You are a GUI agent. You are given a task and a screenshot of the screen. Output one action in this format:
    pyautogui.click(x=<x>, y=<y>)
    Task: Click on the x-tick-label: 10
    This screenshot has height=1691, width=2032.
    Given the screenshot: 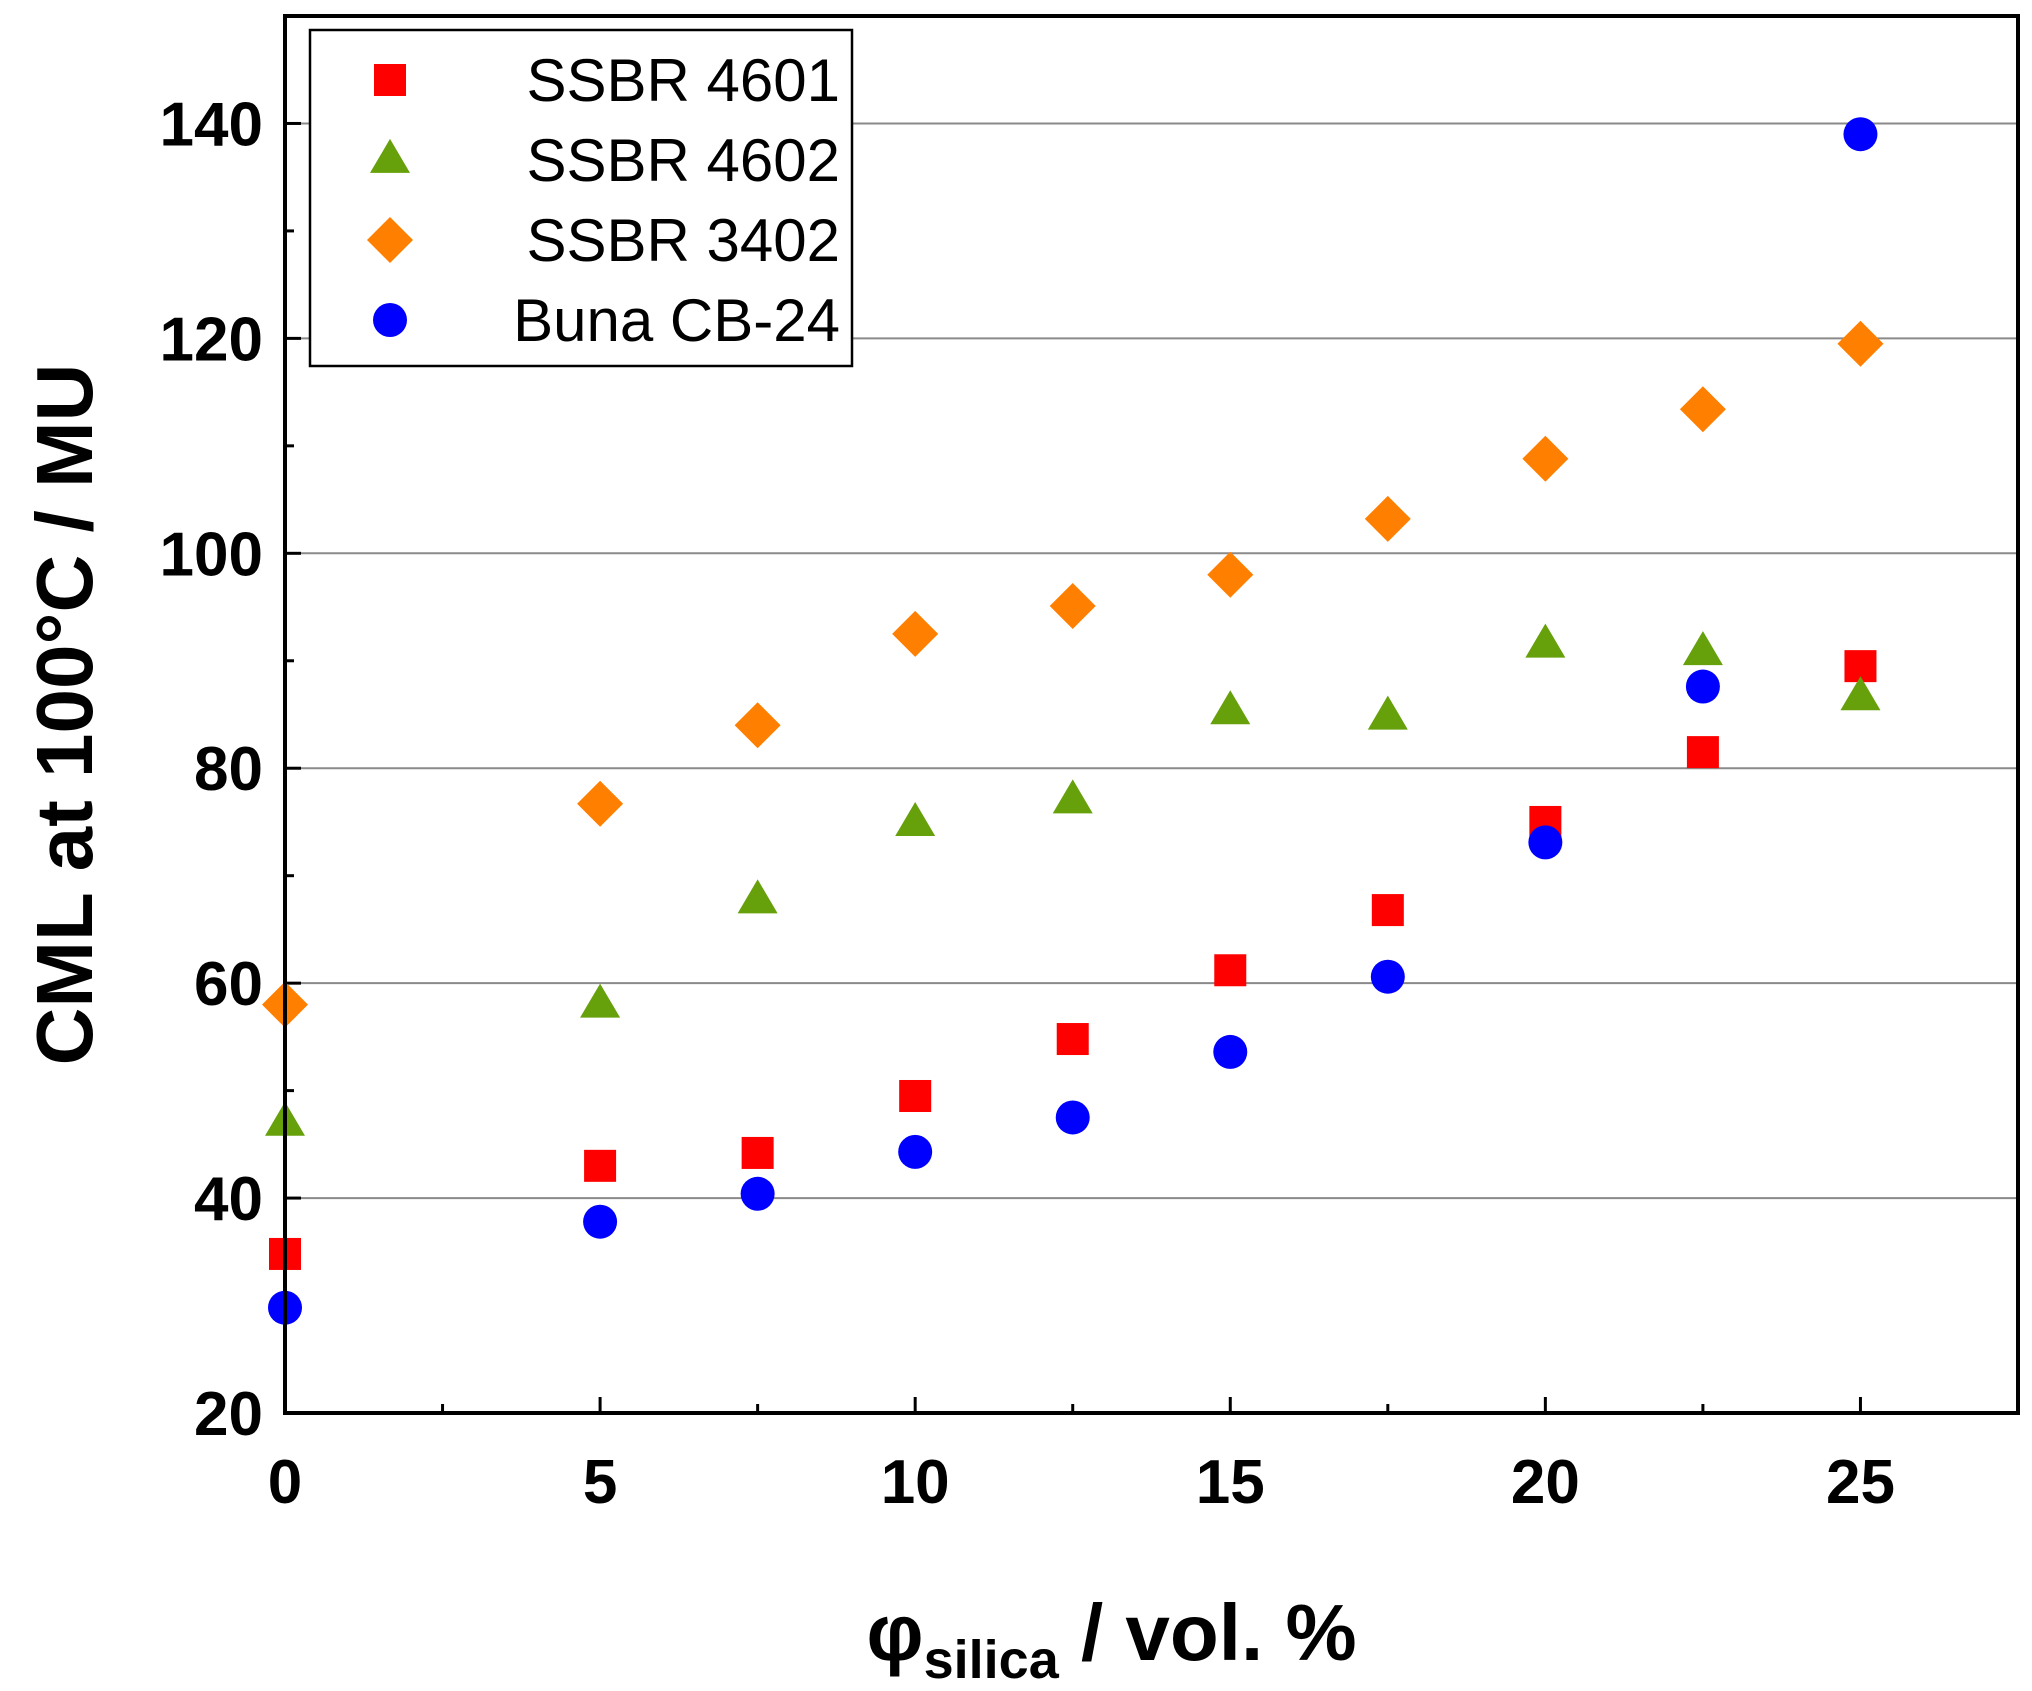 What is the action you would take?
    pyautogui.click(x=915, y=1482)
    